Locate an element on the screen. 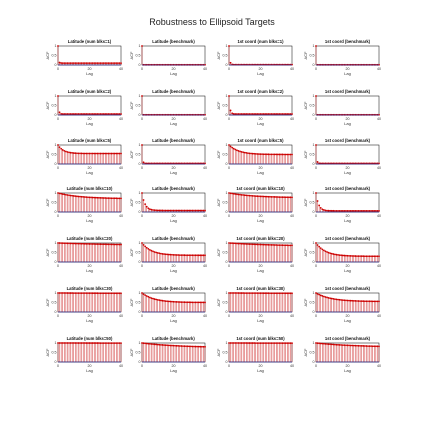 The image size is (423, 422). x-axis-label: Lag is located at coordinates (89, 270).